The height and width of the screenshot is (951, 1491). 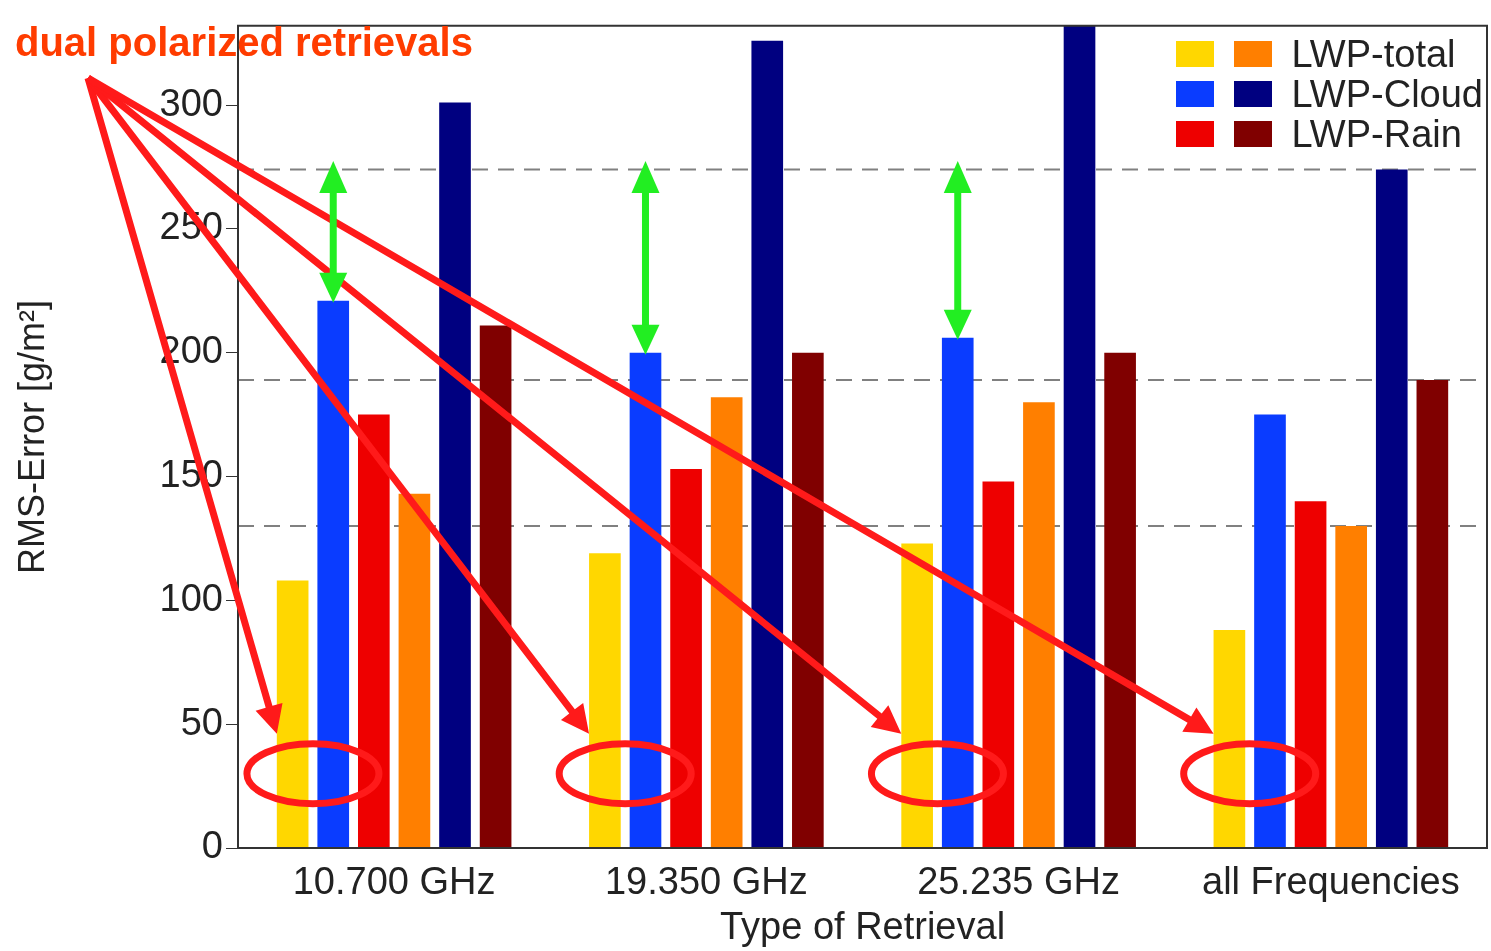 What do you see at coordinates (706, 881) in the screenshot?
I see `x-tick-label: 19.350 GHz` at bounding box center [706, 881].